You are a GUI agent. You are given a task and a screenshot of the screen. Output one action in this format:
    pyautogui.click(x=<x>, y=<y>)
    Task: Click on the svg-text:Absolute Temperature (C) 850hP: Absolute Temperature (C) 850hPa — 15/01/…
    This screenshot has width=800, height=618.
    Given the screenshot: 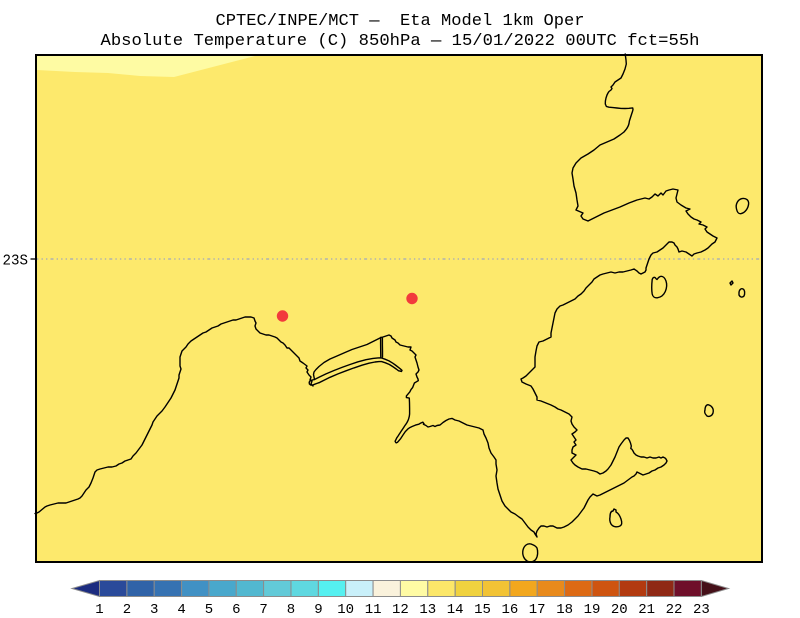 What is the action you would take?
    pyautogui.click(x=400, y=41)
    